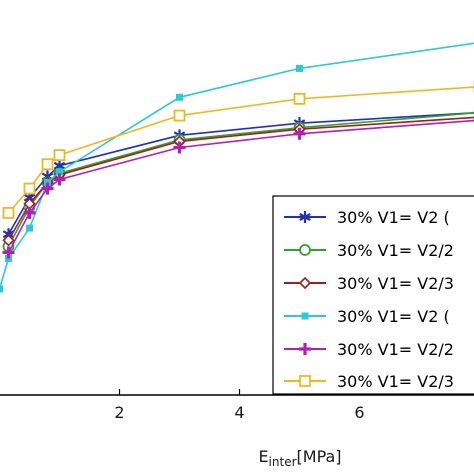 This screenshot has height=474, width=474. What do you see at coordinates (393, 316) in the screenshot?
I see `legend-label-4: 30% V1= V2 (` at bounding box center [393, 316].